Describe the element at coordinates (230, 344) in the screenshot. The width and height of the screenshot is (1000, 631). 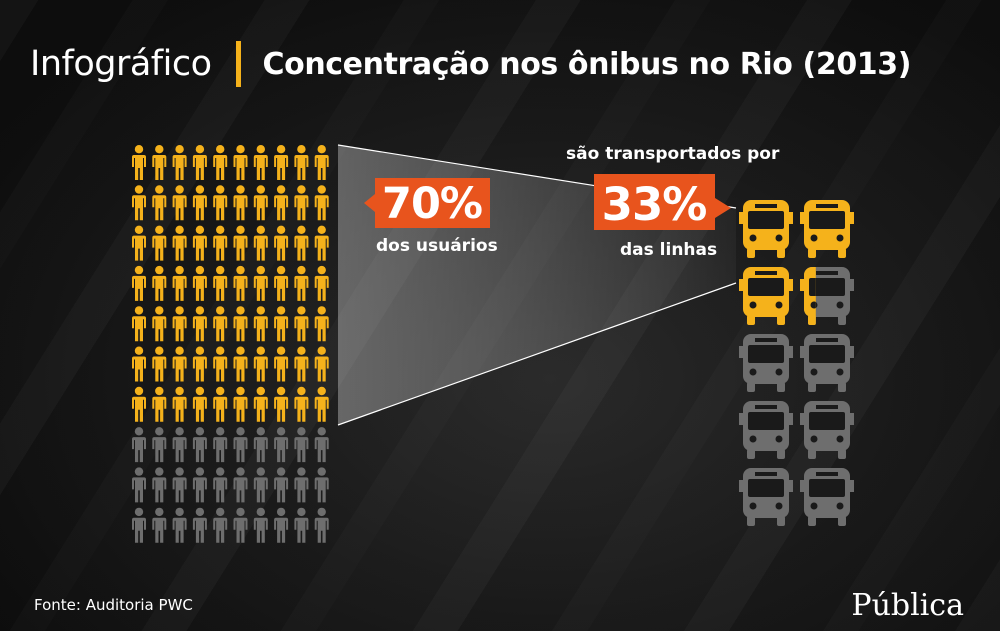
I see `people-grid` at that location.